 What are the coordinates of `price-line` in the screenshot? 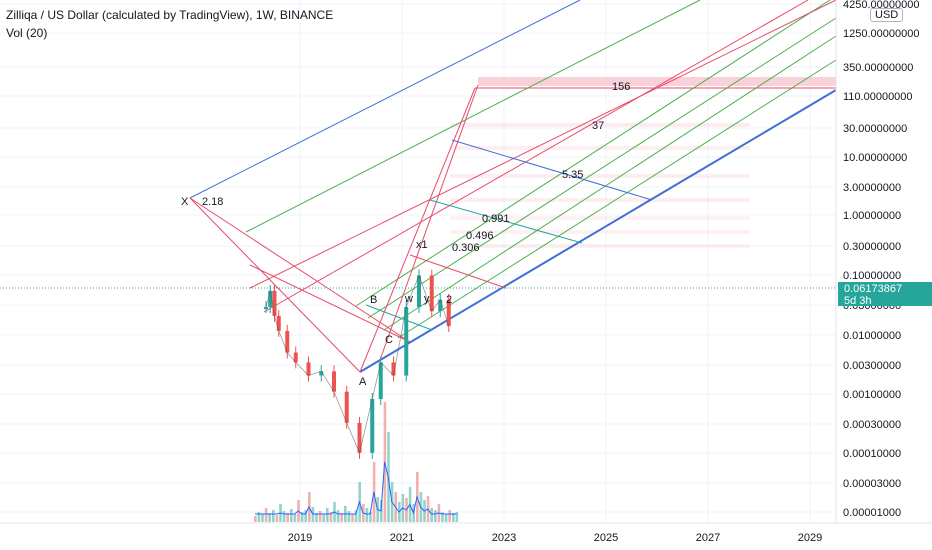 It's located at (357, 364).